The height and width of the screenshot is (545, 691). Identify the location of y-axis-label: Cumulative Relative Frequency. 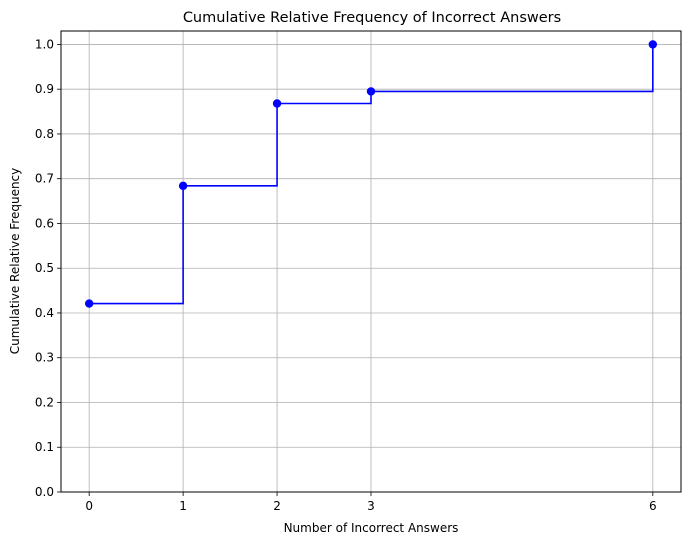
(15, 261).